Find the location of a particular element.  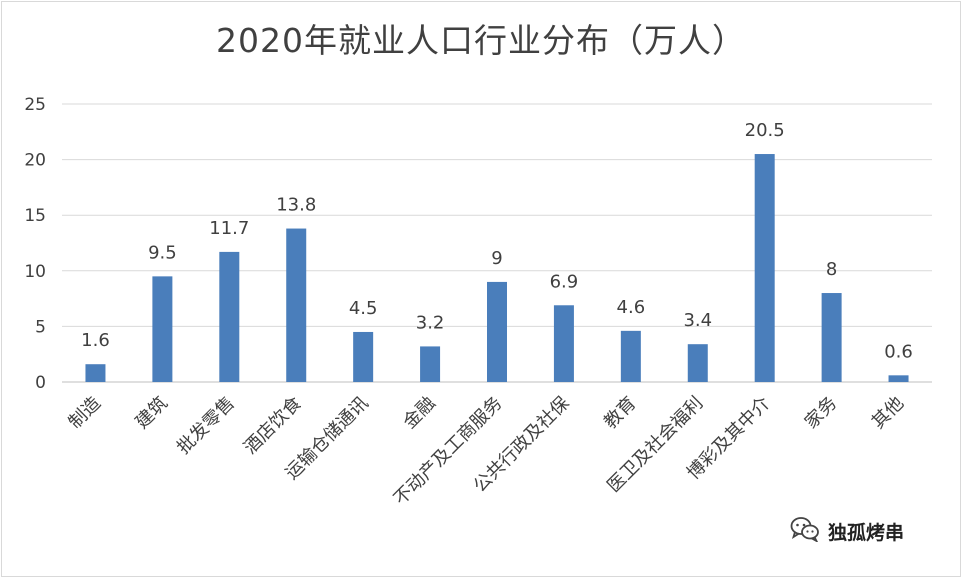

x-tick-label: 酒店饮食 is located at coordinates (273, 426).